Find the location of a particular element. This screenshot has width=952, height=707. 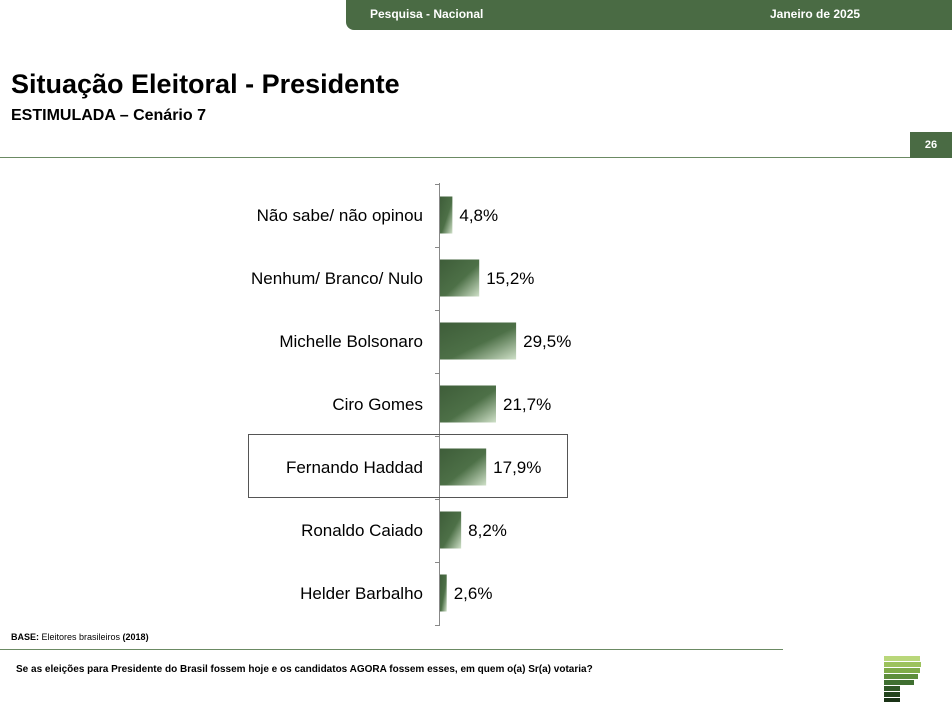

base-text: Eleitores brasileiros is located at coordinates (81, 637).